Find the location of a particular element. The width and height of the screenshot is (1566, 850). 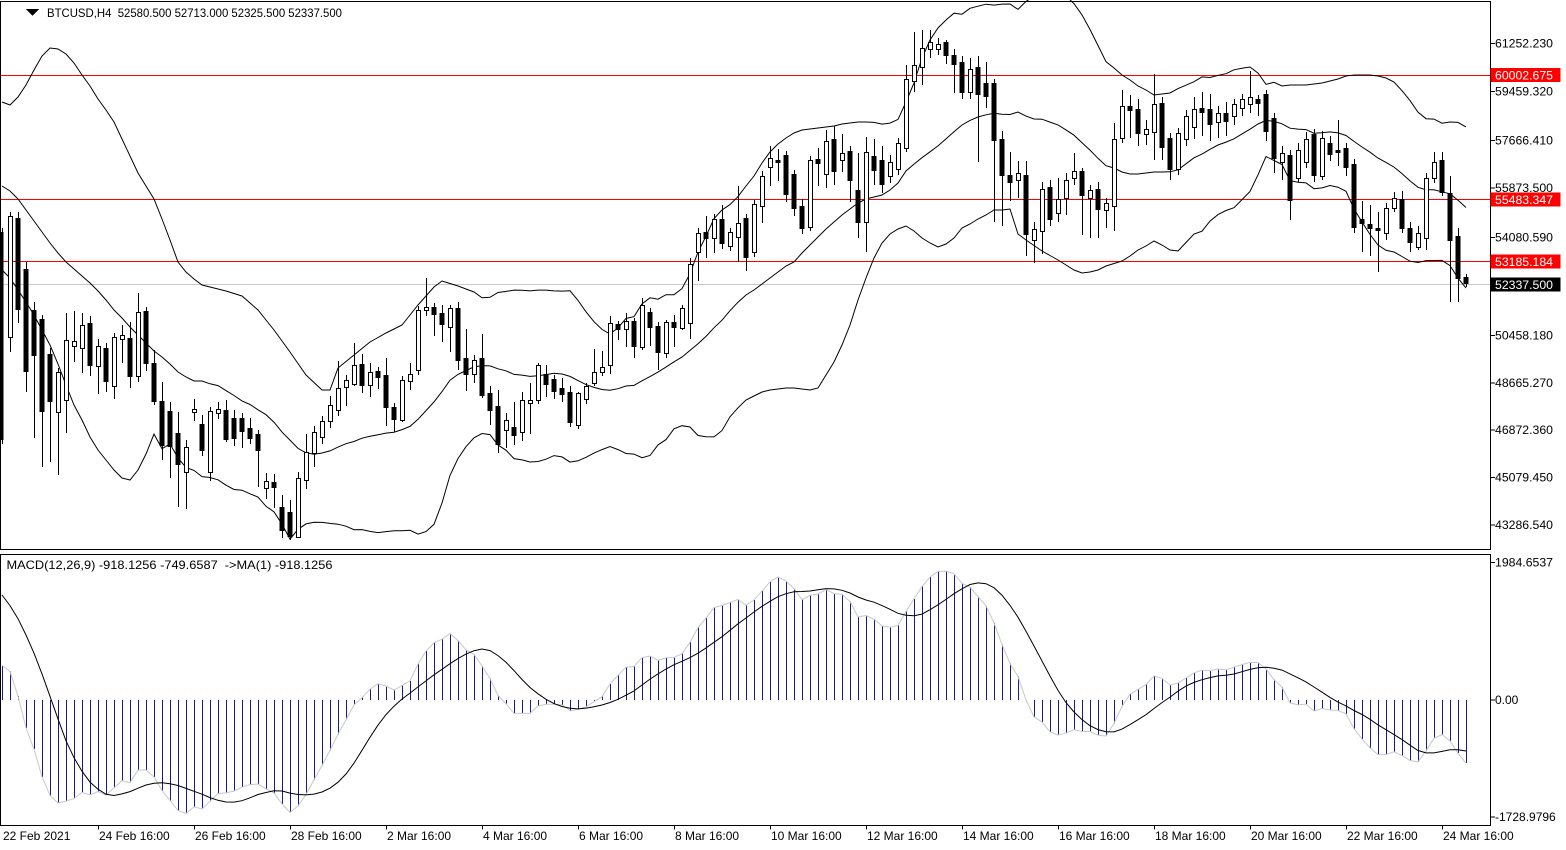

svg-text: 57666.410 is located at coordinates (1524, 141).